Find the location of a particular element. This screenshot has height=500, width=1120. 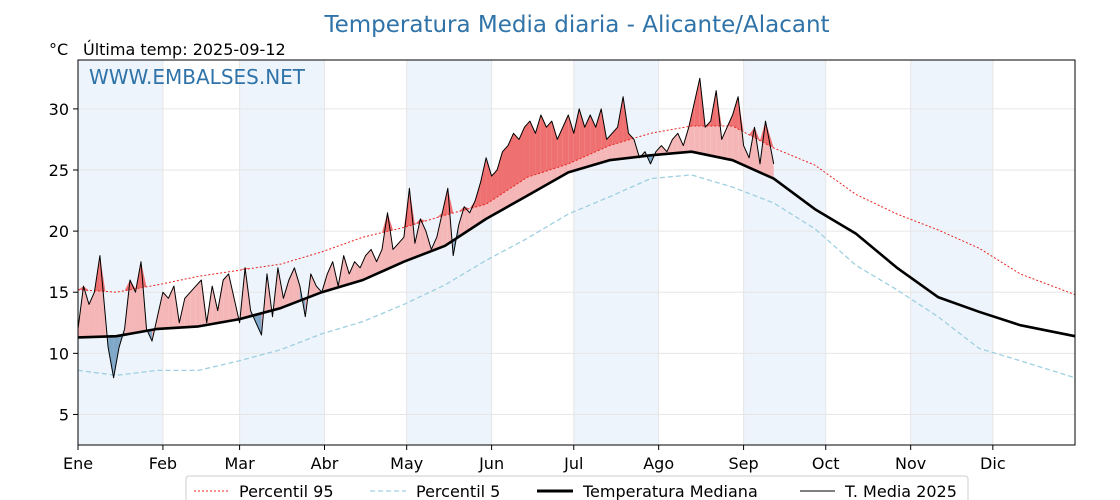

legend-p95-label: Percentil 95 is located at coordinates (286, 491).